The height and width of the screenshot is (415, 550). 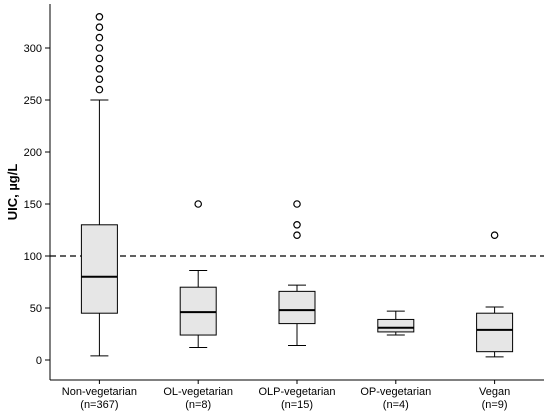 I want to click on y-tick-label: 0, so click(x=39, y=361).